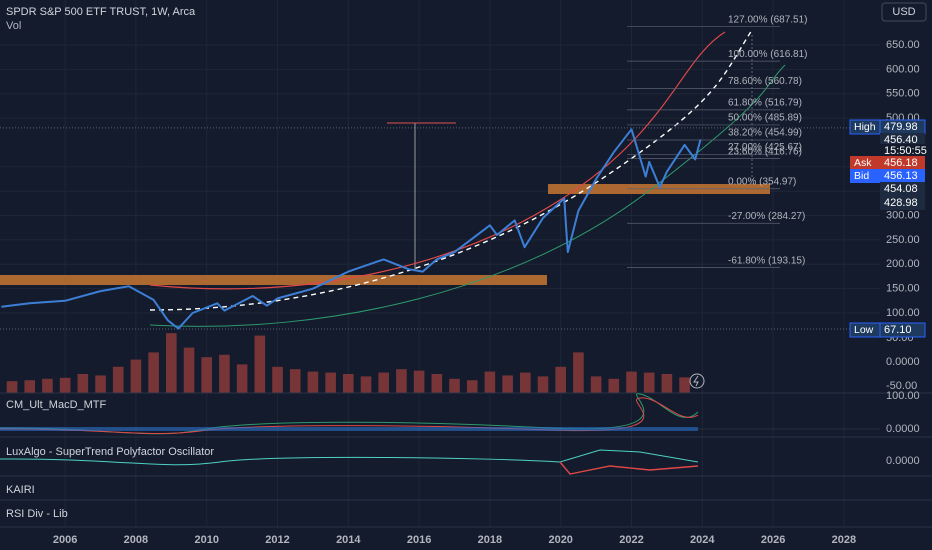 The image size is (932, 550). Describe the element at coordinates (768, 19) in the screenshot. I see `fib-label: 127.00% (687.51)` at that location.